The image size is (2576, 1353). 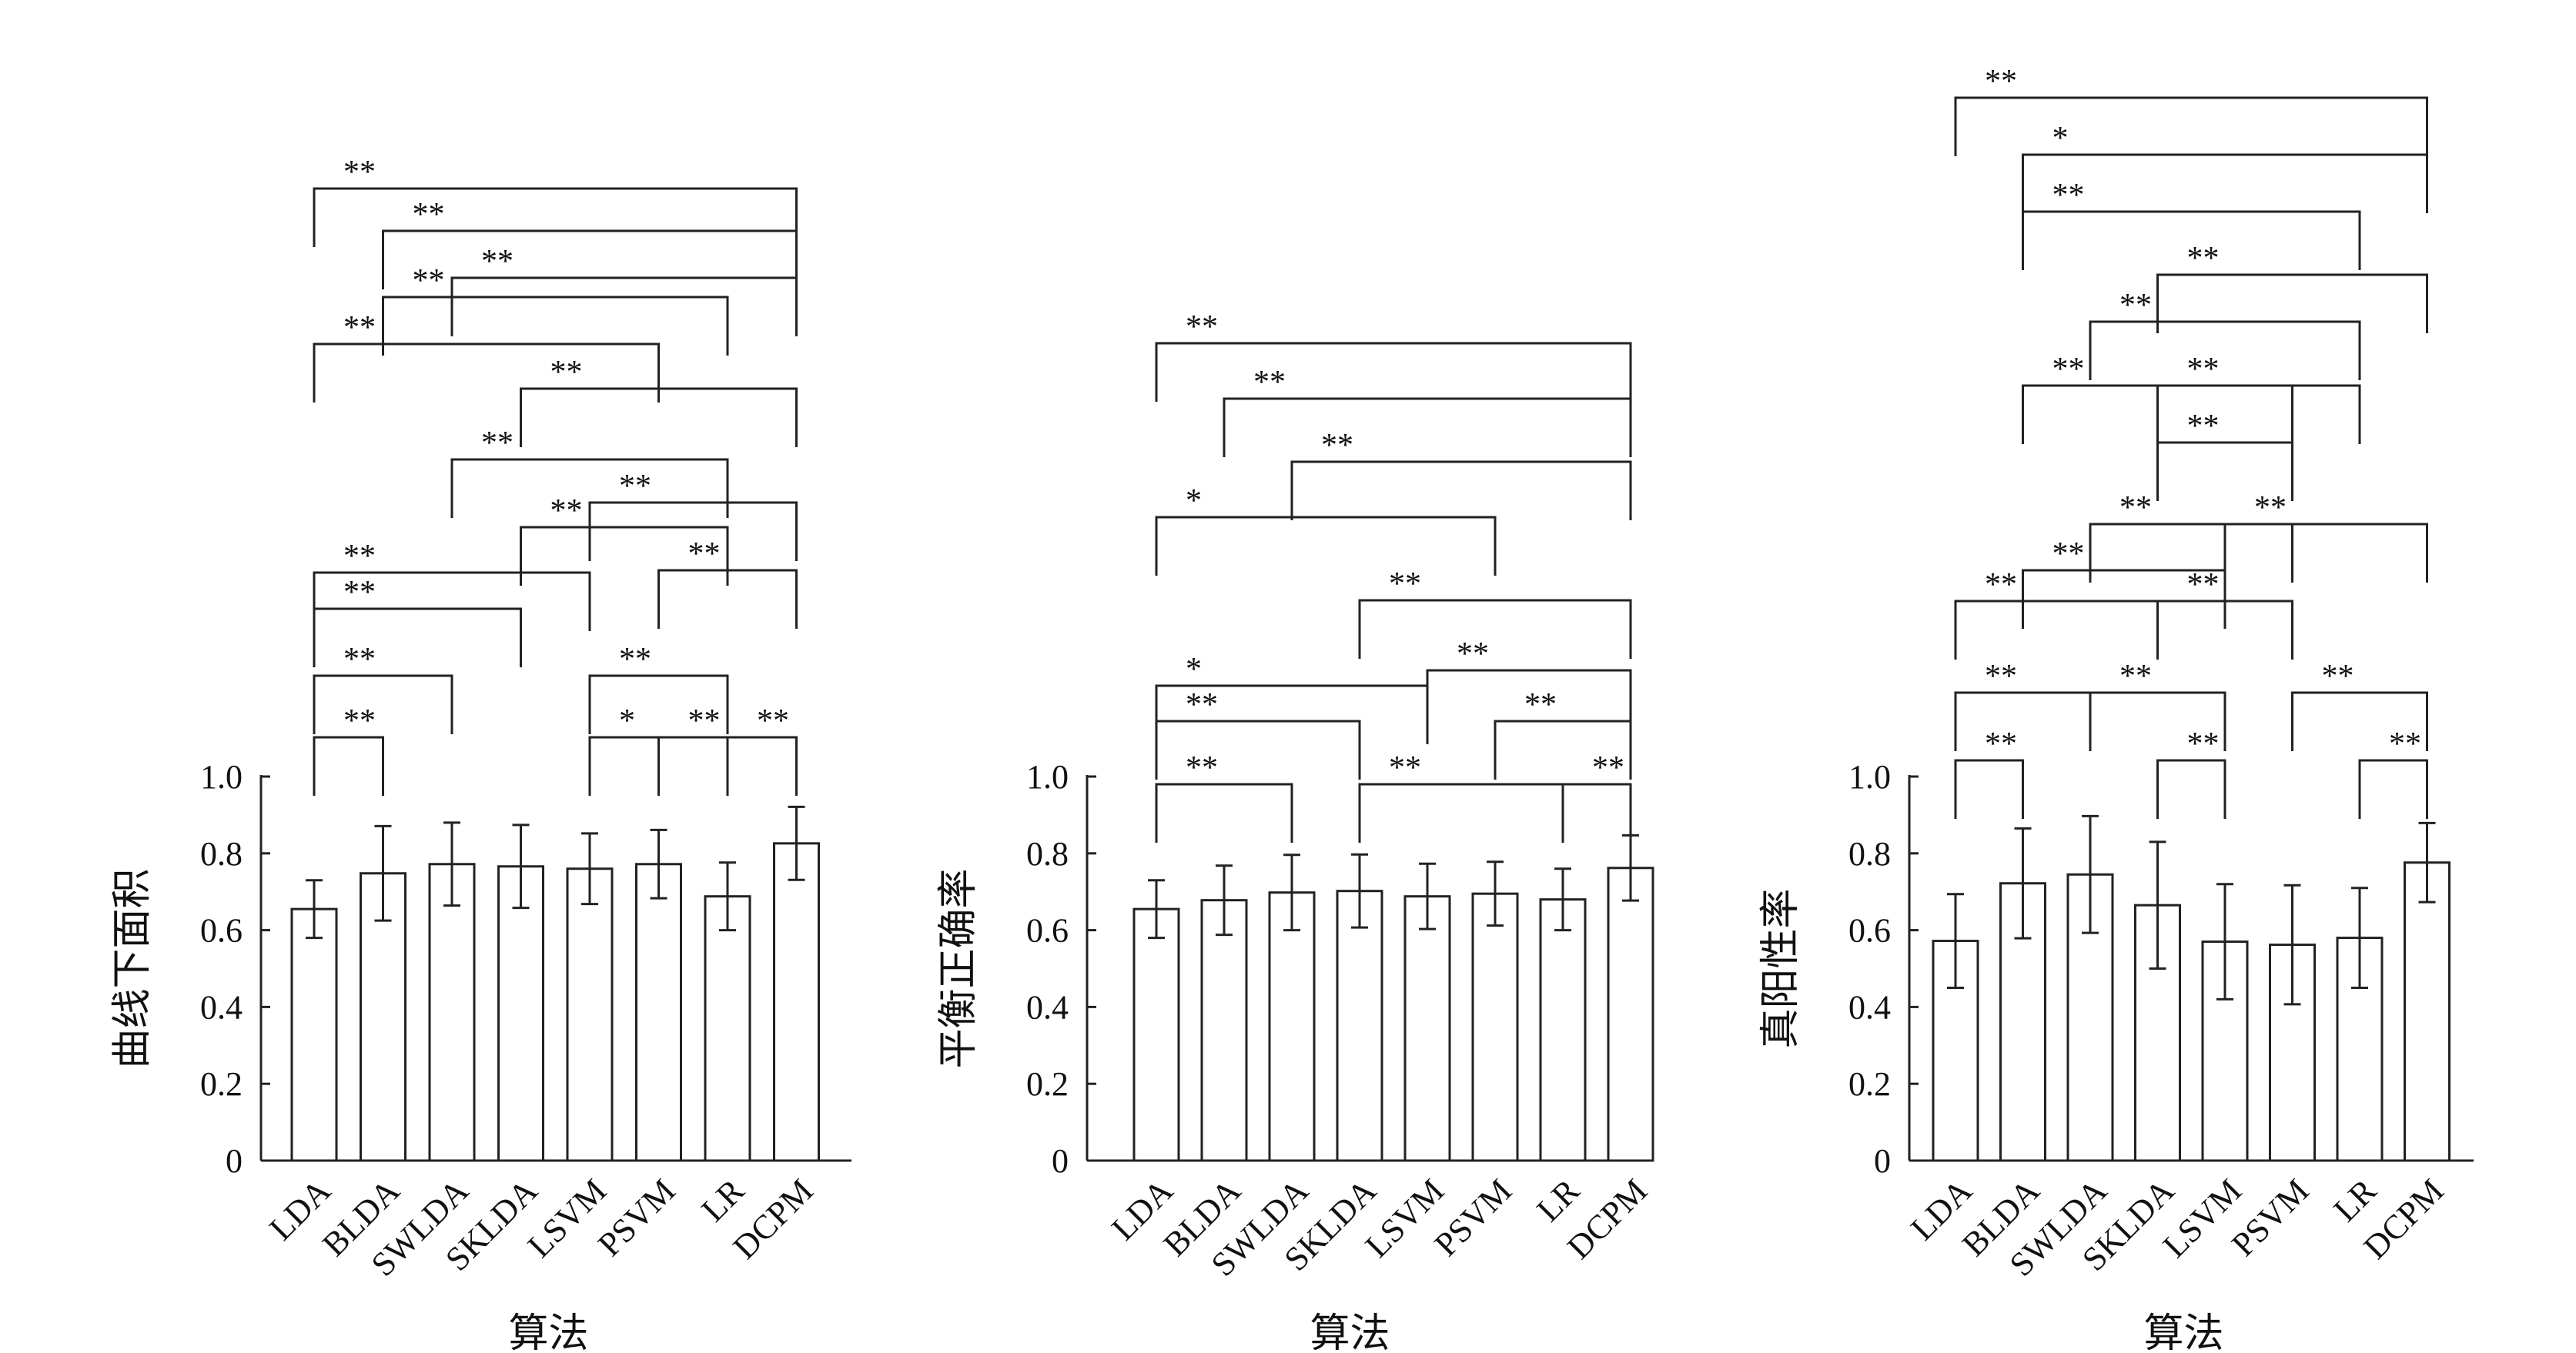 I want to click on y-axis-title: 平衡正确率, so click(x=959, y=968).